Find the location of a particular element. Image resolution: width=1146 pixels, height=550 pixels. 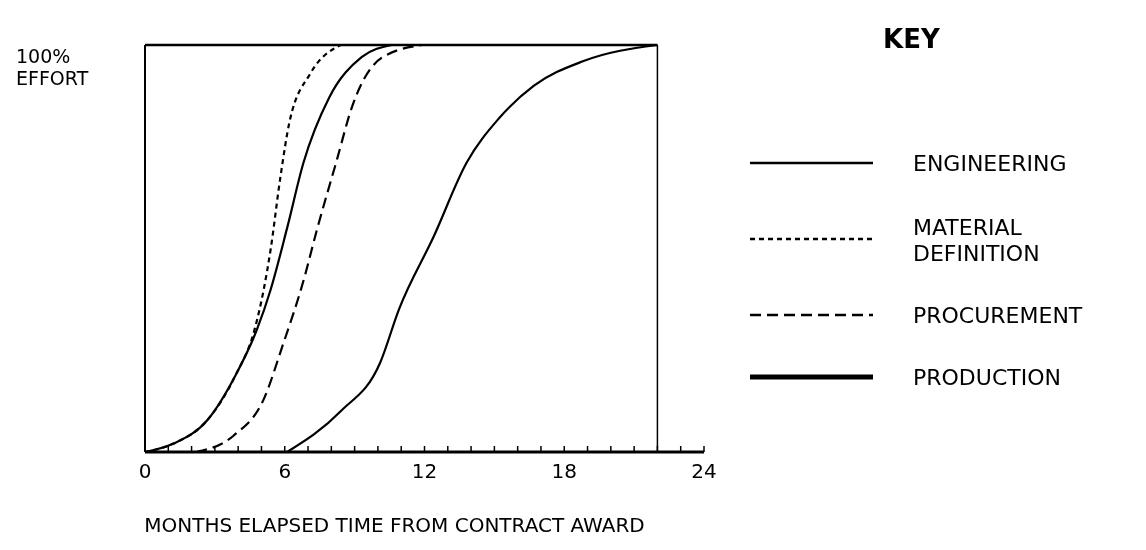

legend-title: KEY is located at coordinates (912, 39).